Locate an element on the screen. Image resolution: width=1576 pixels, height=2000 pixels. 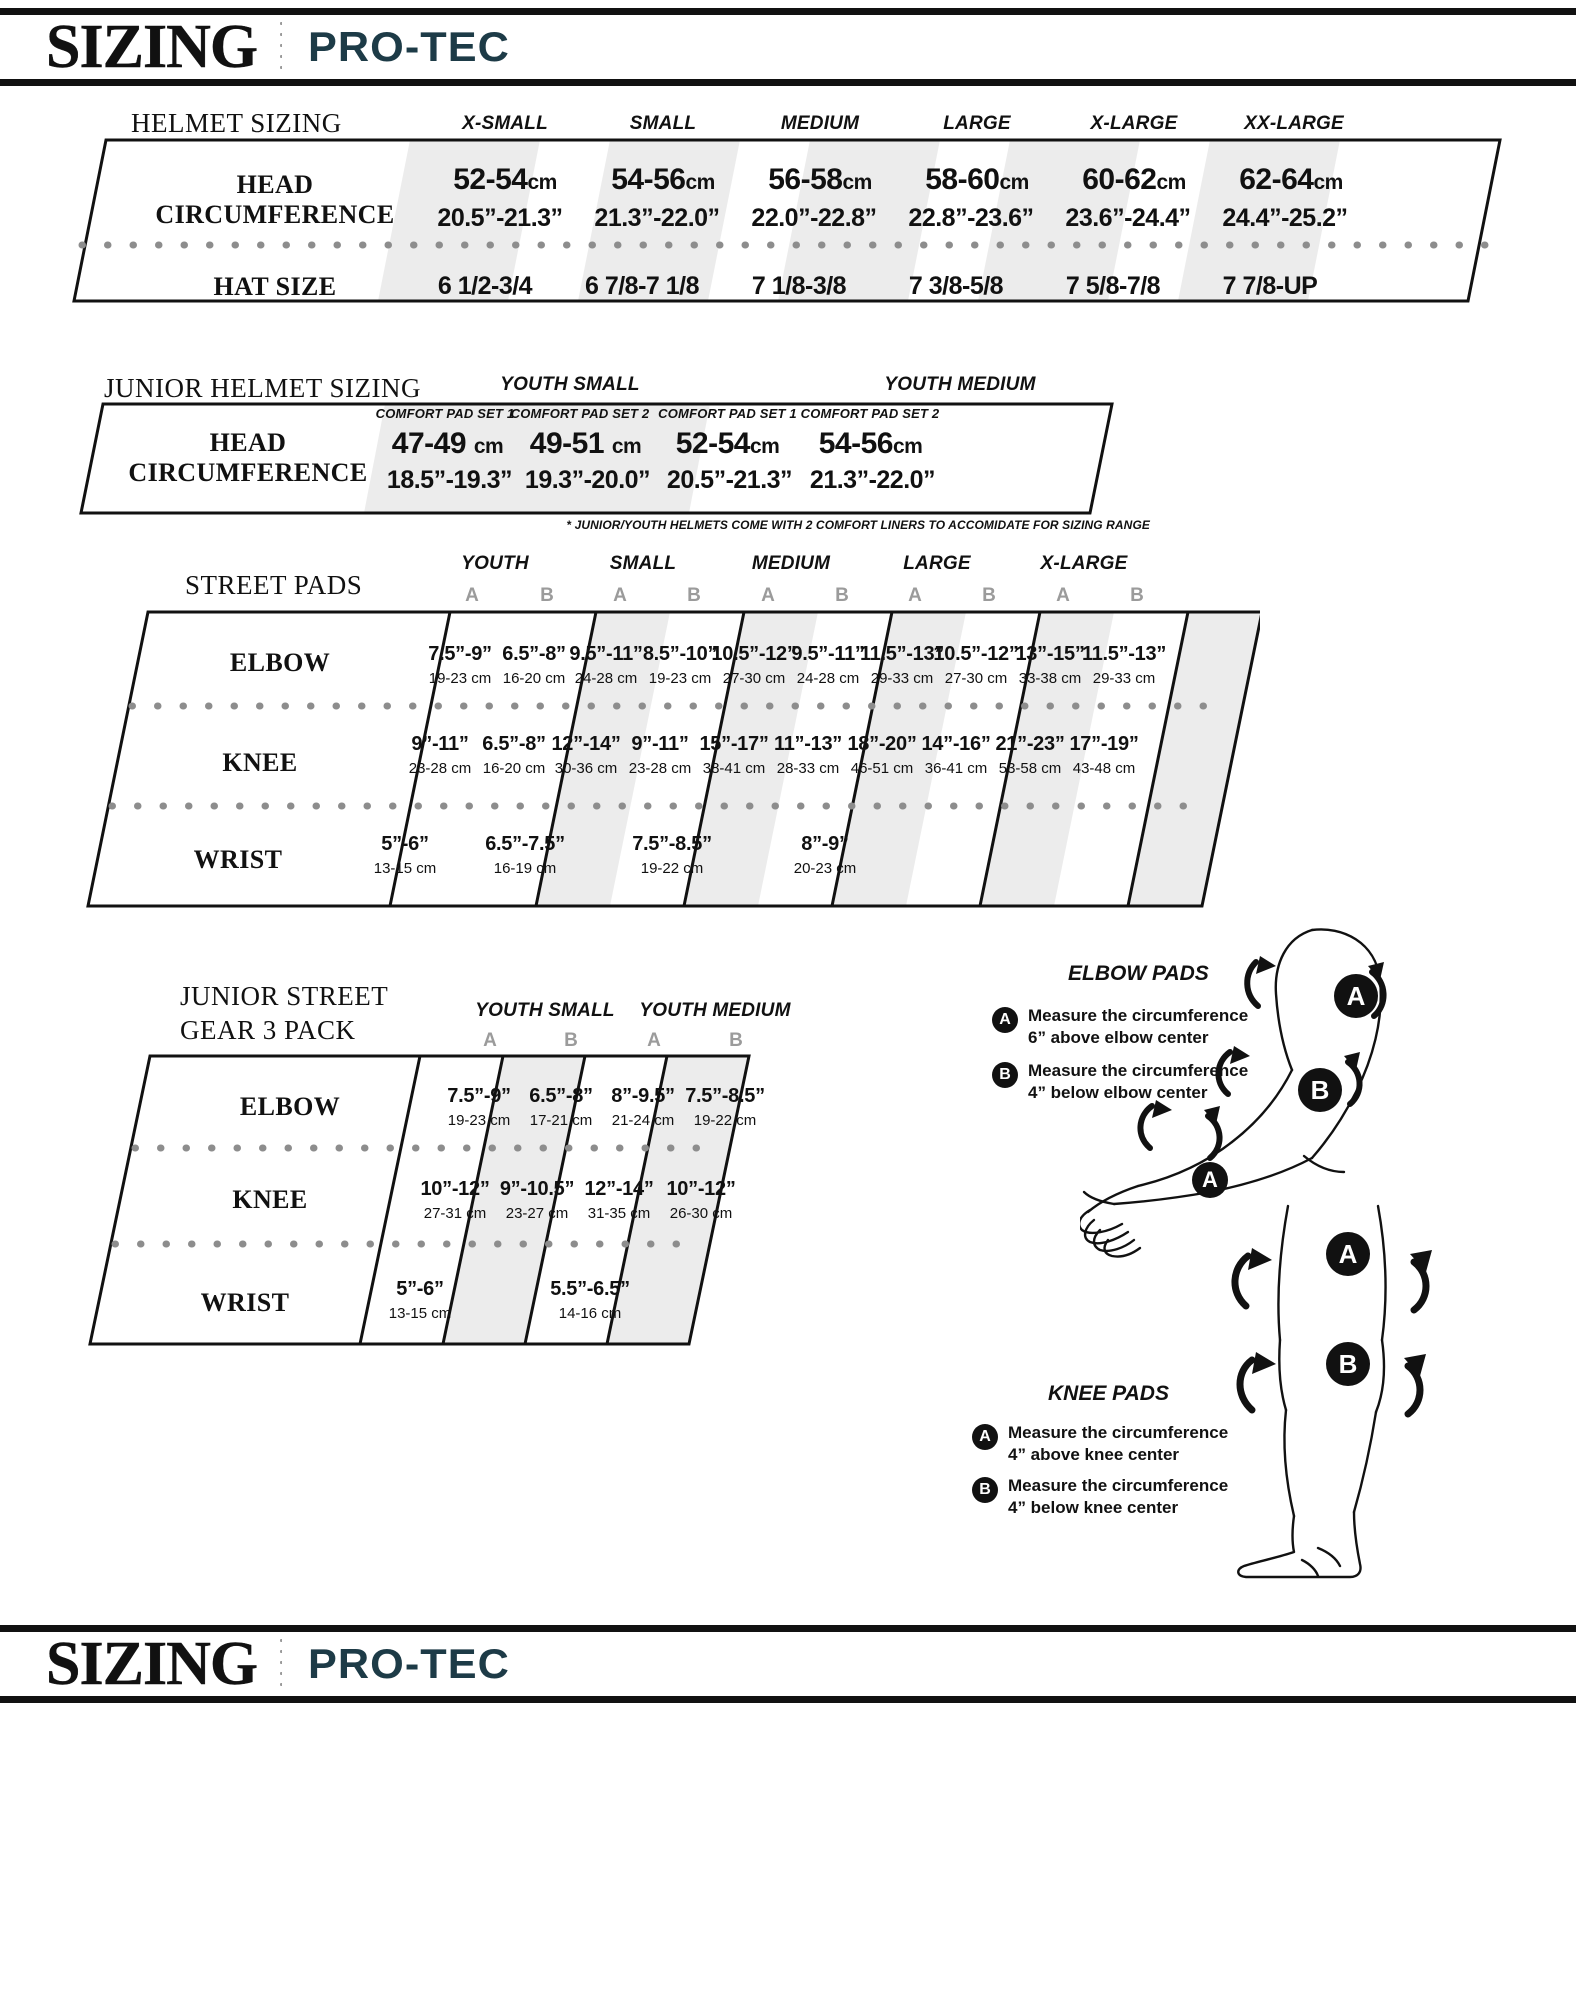
street-elbow-cm-9: 29-33 cm is located at coordinates (1124, 678).